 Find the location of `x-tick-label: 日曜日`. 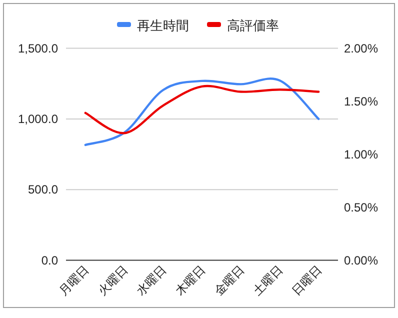

x-tick-label: 日曜日 is located at coordinates (307, 280).